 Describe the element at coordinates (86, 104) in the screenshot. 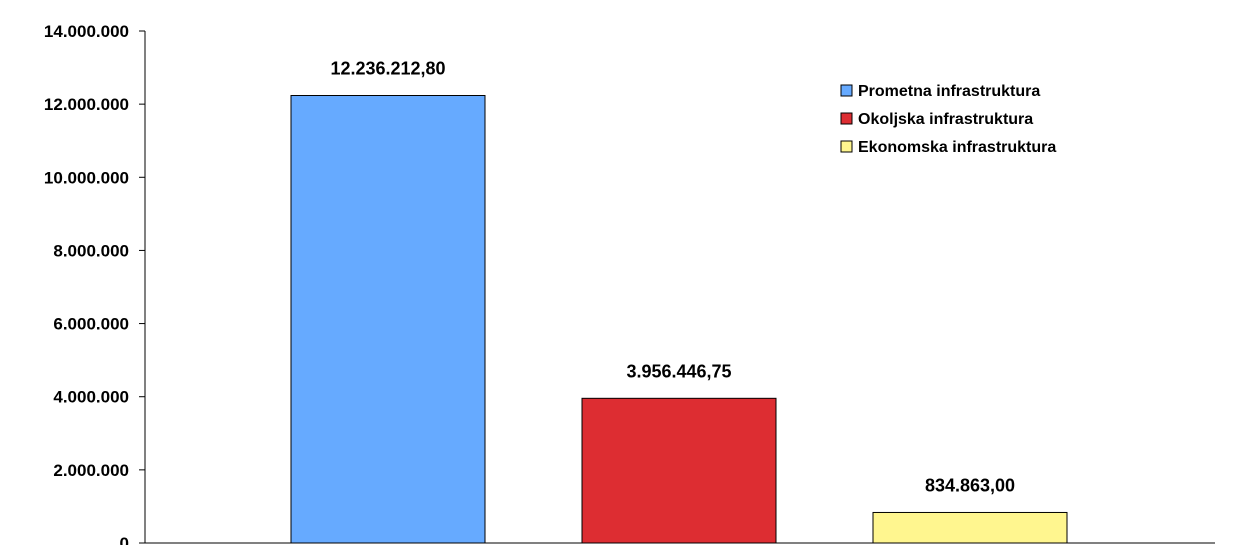

I see `y-tick-label: 12.000.000` at that location.